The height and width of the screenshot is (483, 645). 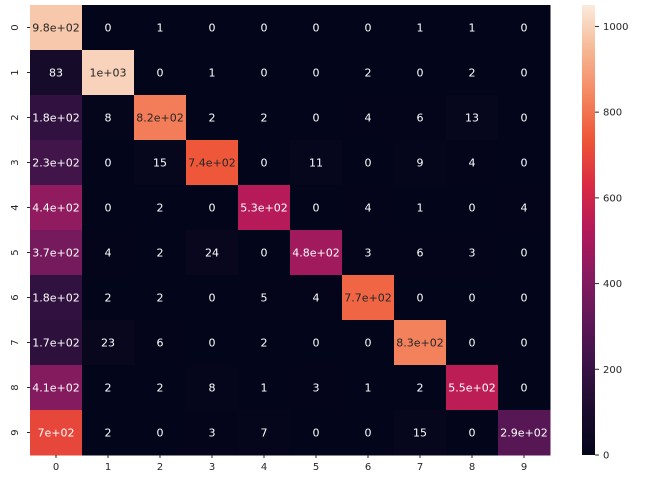 I want to click on cell-r5-c6, so click(x=368, y=253).